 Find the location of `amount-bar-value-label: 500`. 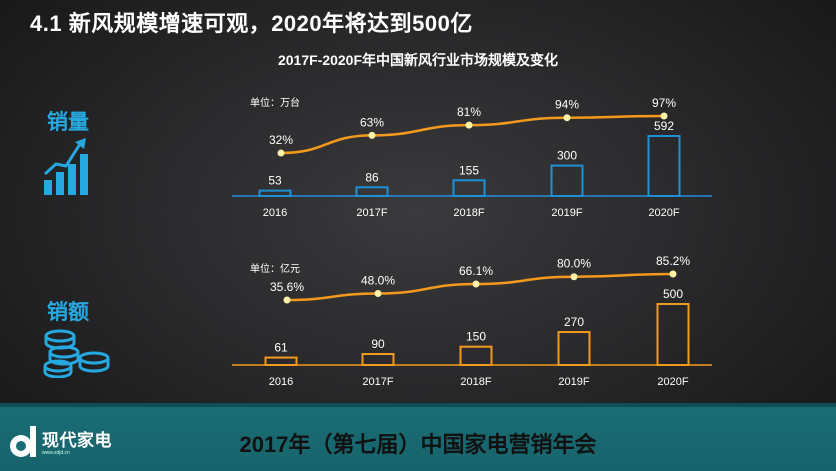

amount-bar-value-label: 500 is located at coordinates (673, 294).